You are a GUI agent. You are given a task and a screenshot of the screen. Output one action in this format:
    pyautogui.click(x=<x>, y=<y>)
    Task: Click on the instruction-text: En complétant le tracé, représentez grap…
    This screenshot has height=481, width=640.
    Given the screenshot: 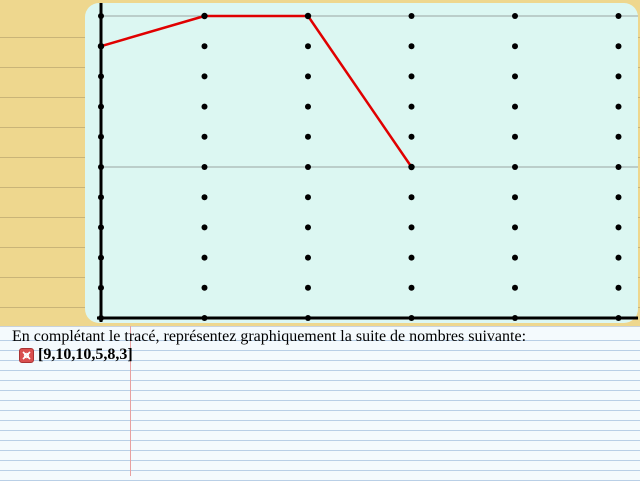 What is the action you would take?
    pyautogui.click(x=269, y=336)
    